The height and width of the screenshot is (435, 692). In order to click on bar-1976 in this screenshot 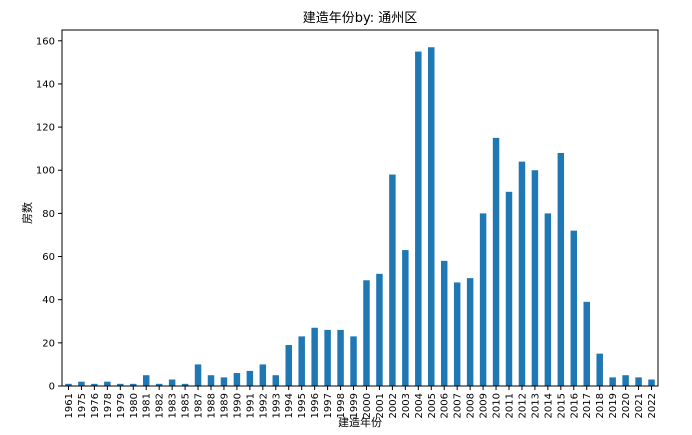, I will do `click(94, 384)`.